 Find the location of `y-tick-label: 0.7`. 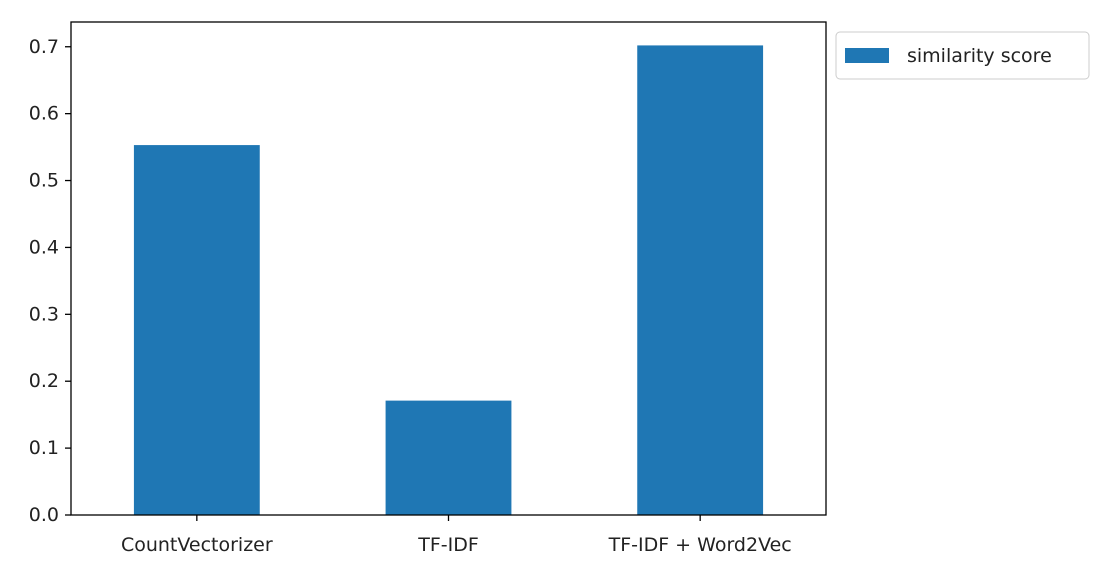

y-tick-label: 0.7 is located at coordinates (44, 47).